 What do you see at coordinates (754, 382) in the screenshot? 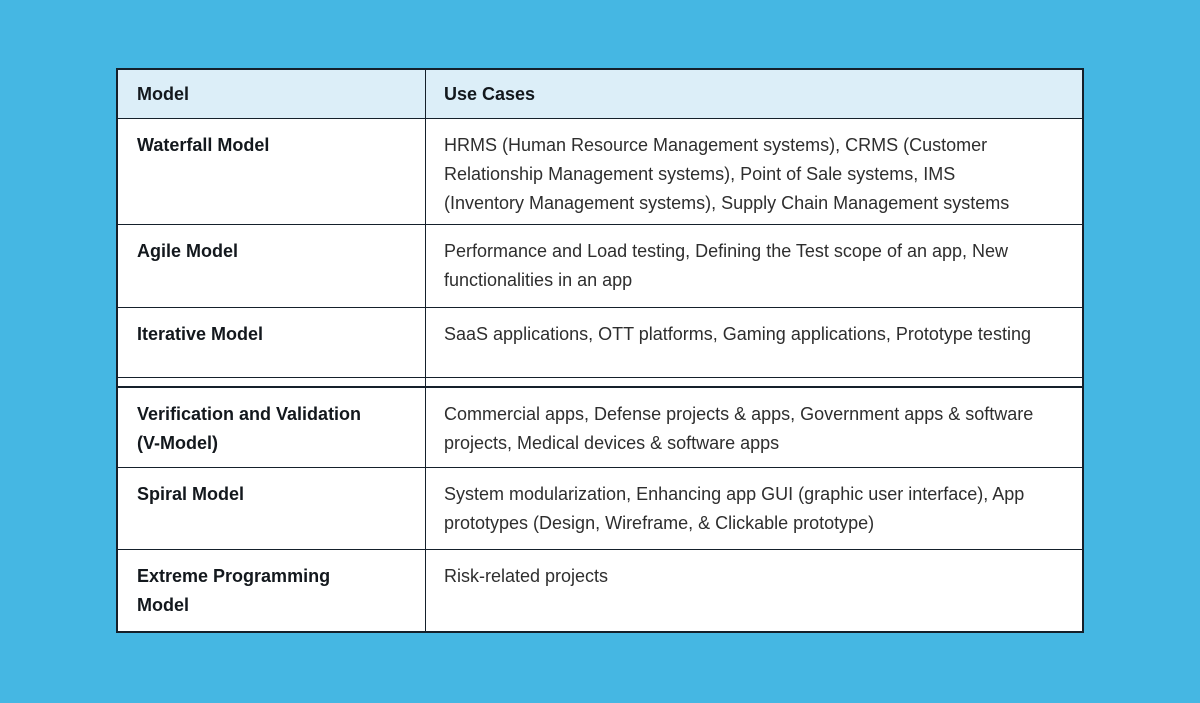
I see `divider-use-cases-cell` at bounding box center [754, 382].